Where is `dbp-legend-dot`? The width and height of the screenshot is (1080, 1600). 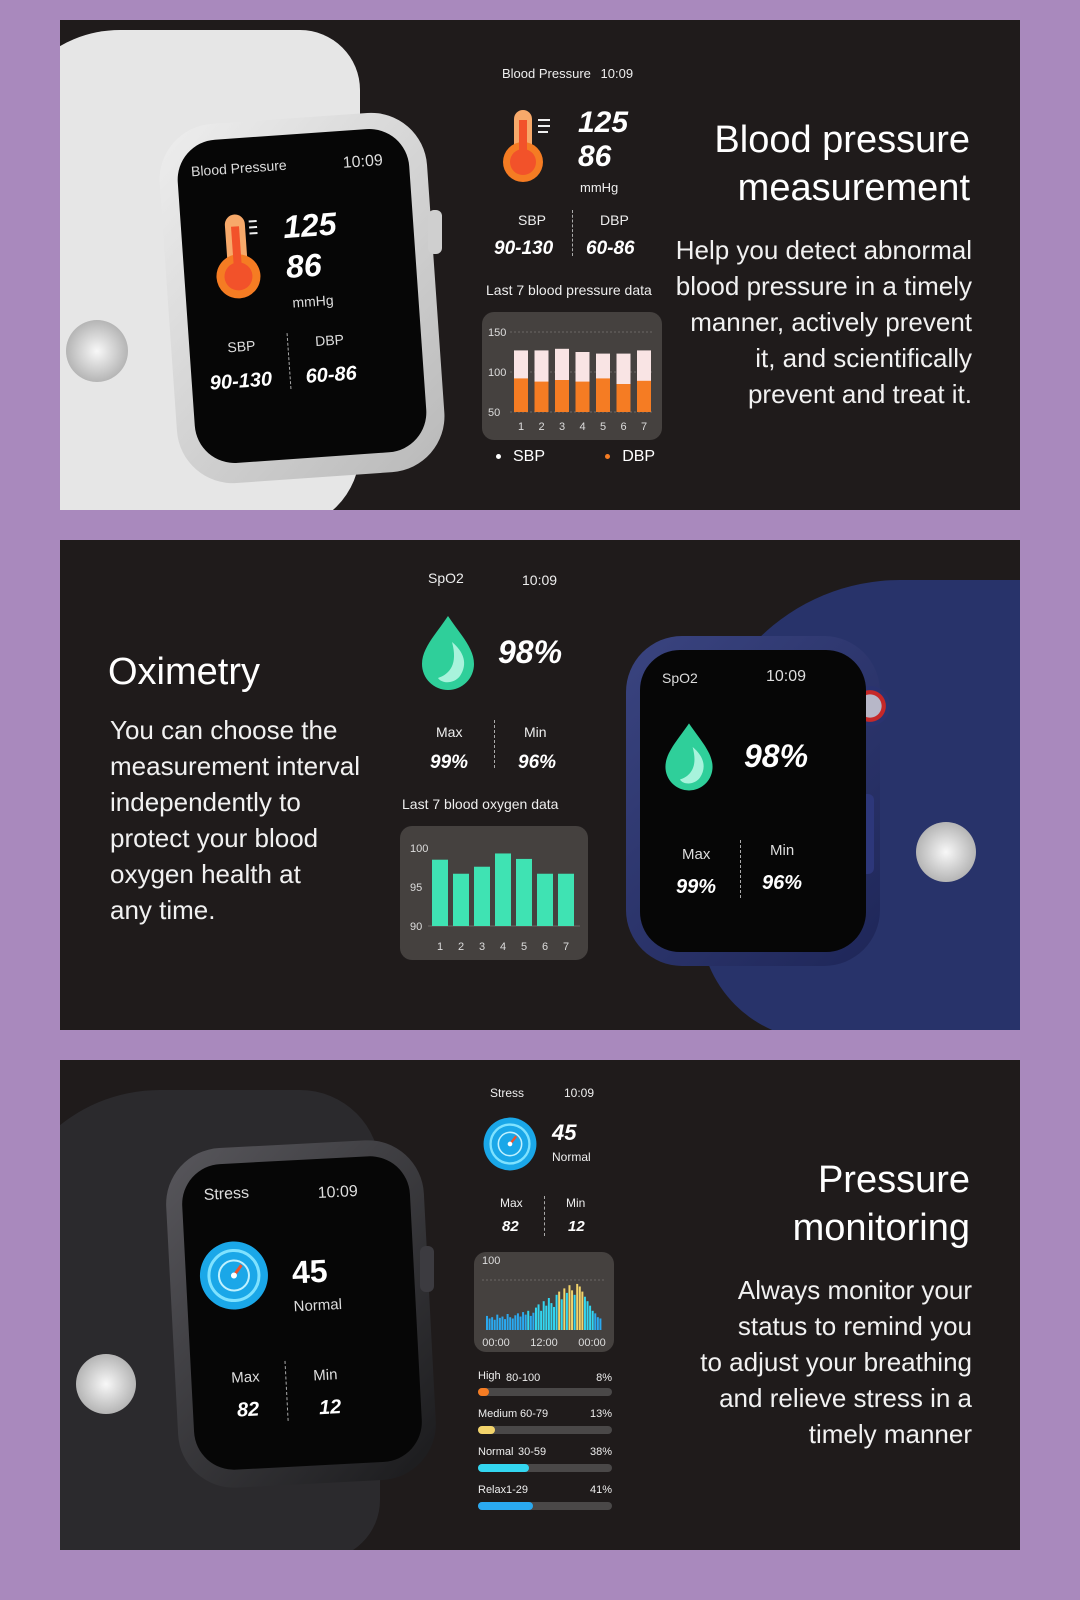
dbp-legend-dot is located at coordinates (608, 457).